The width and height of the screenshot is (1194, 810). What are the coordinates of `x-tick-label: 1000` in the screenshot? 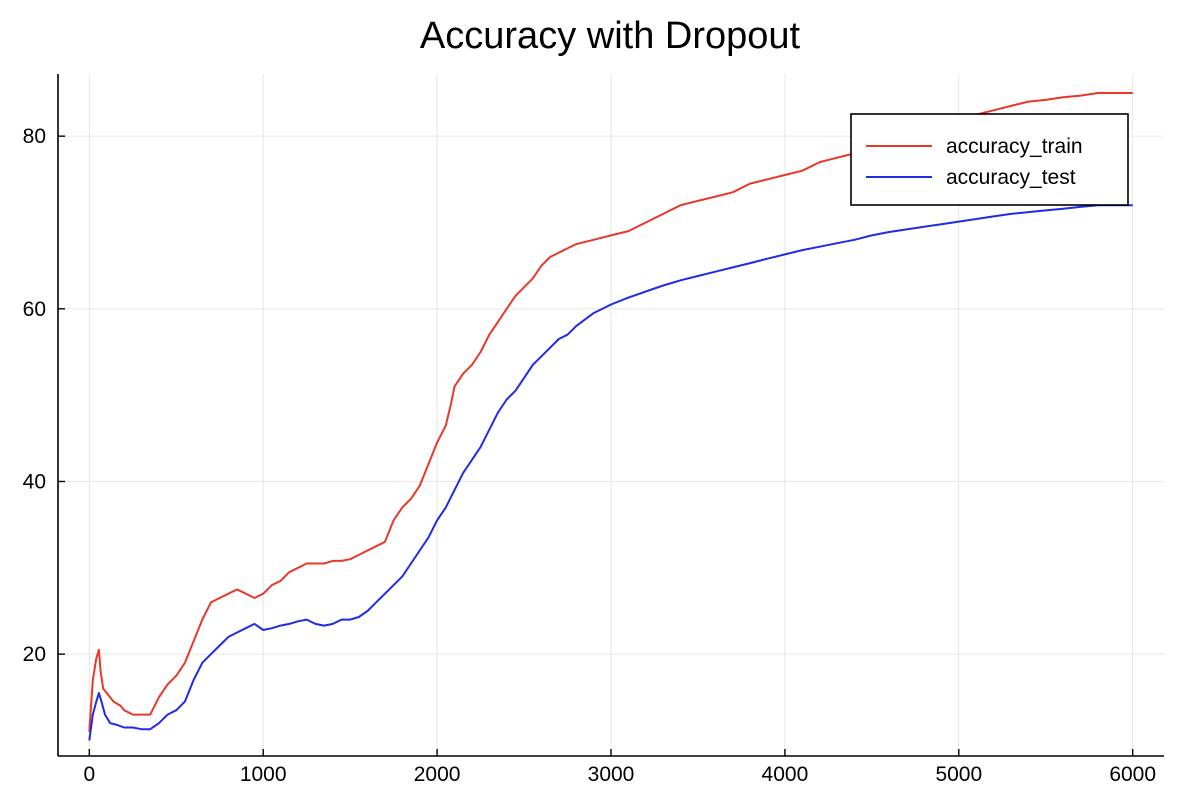 It's located at (263, 774).